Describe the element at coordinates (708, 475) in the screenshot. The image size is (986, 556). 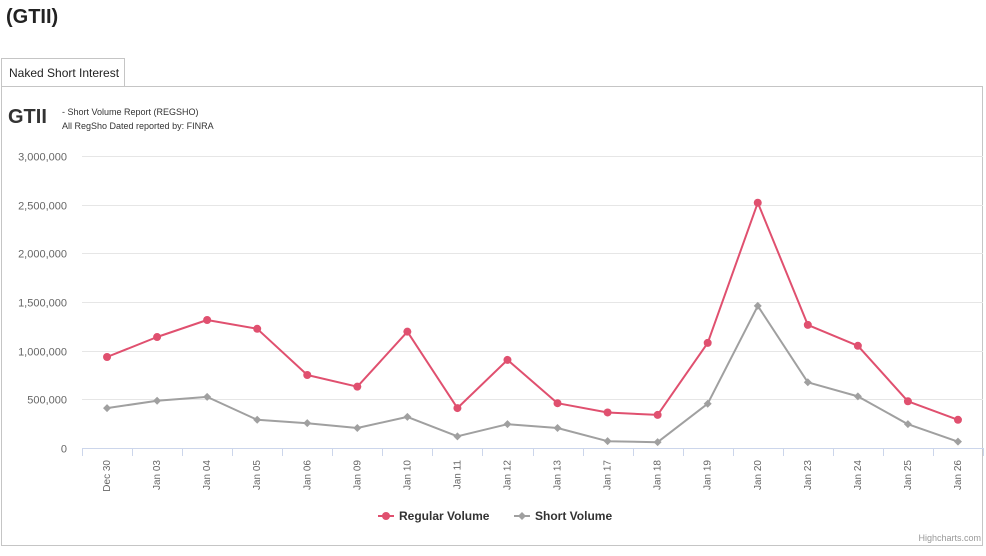
I see `x-tick-label: Jan 19` at that location.